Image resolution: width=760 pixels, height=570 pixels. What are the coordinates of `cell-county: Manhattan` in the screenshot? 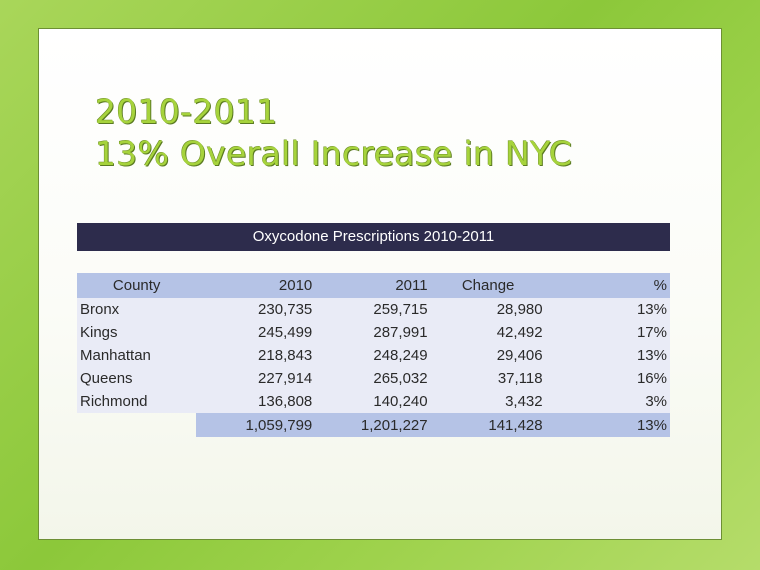 It's located at (137, 355).